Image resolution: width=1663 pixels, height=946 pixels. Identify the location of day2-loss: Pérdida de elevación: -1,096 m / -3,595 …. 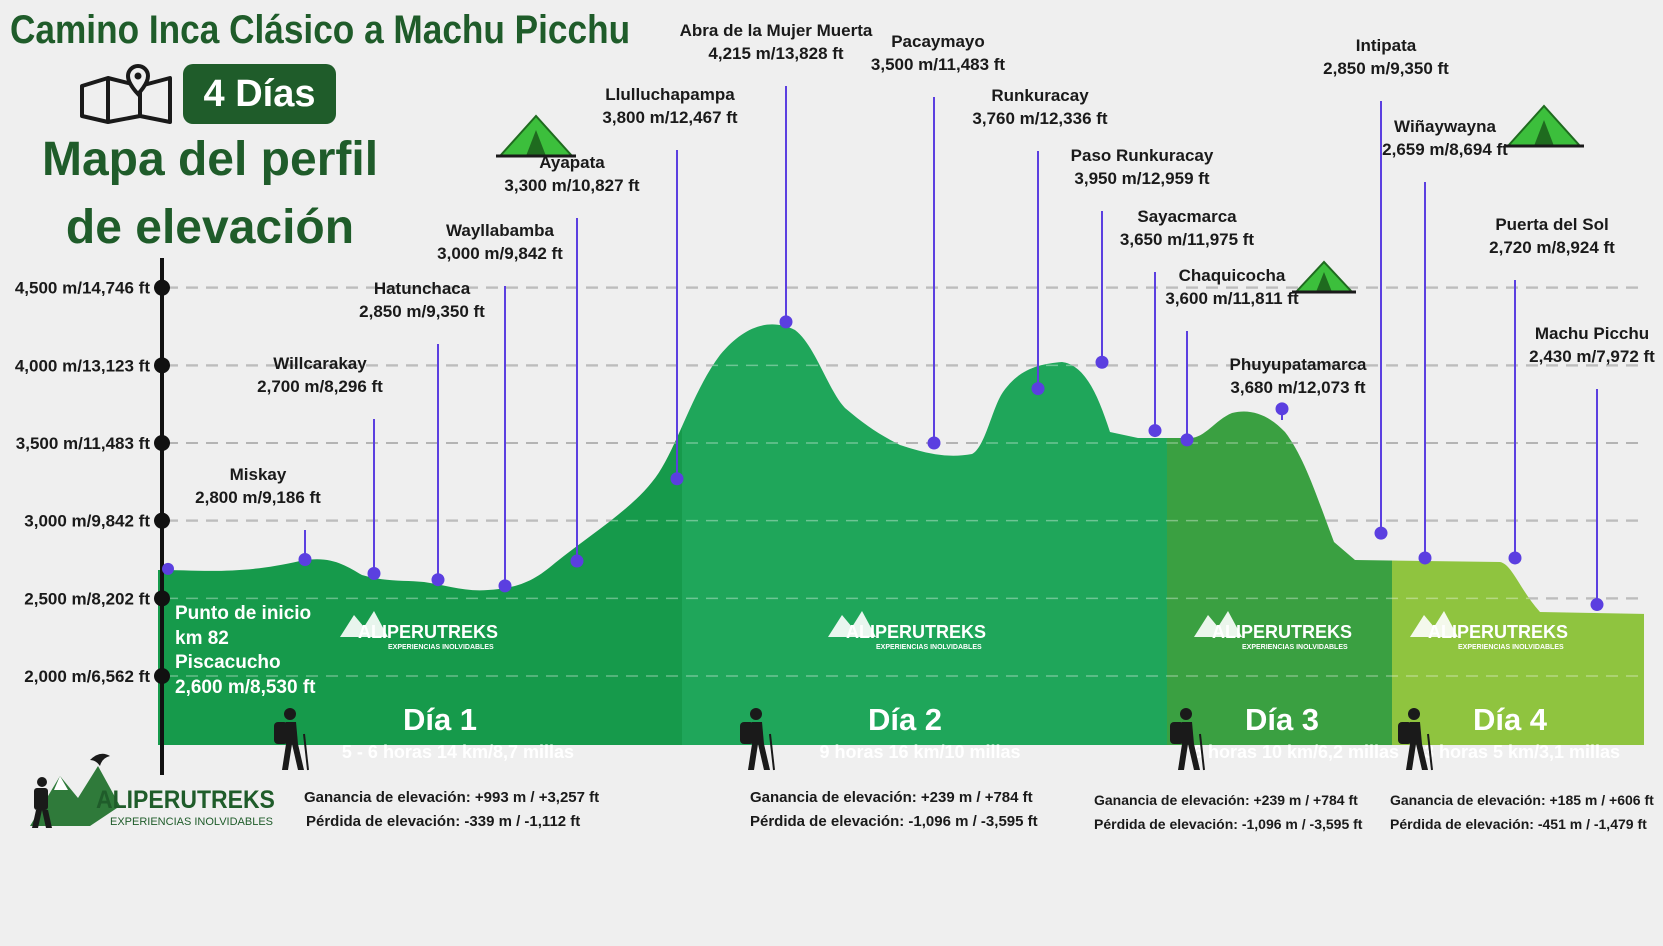
(894, 821).